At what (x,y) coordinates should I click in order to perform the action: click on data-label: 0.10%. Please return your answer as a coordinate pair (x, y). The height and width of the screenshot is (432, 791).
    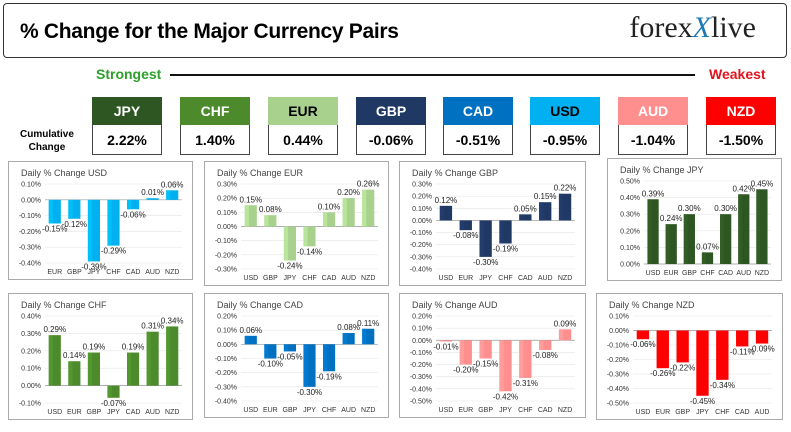
    Looking at the image, I should click on (329, 206).